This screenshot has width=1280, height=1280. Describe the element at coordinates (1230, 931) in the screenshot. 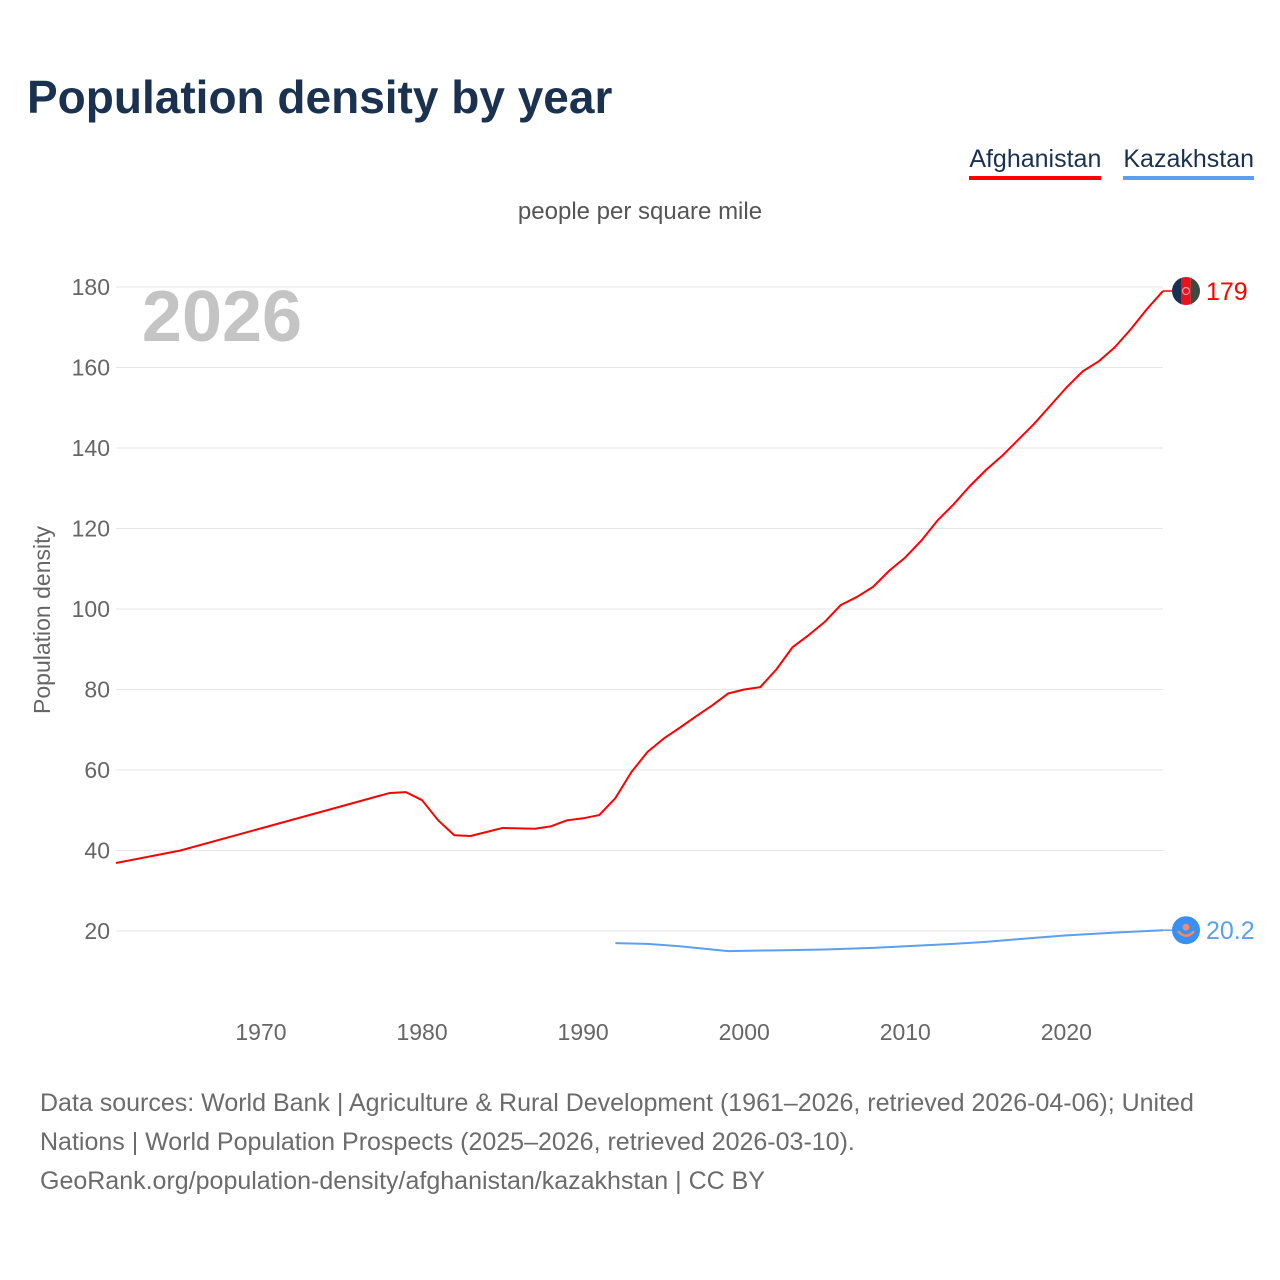

I see `end-value-label-kazakhstan: 20.2` at that location.